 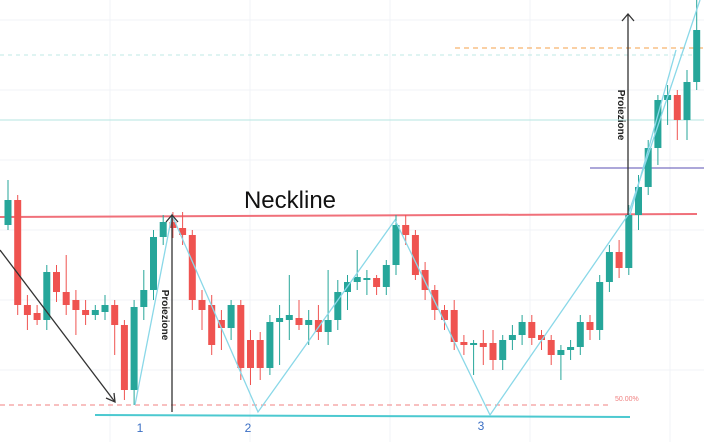 I want to click on neckline, so click(x=349, y=215).